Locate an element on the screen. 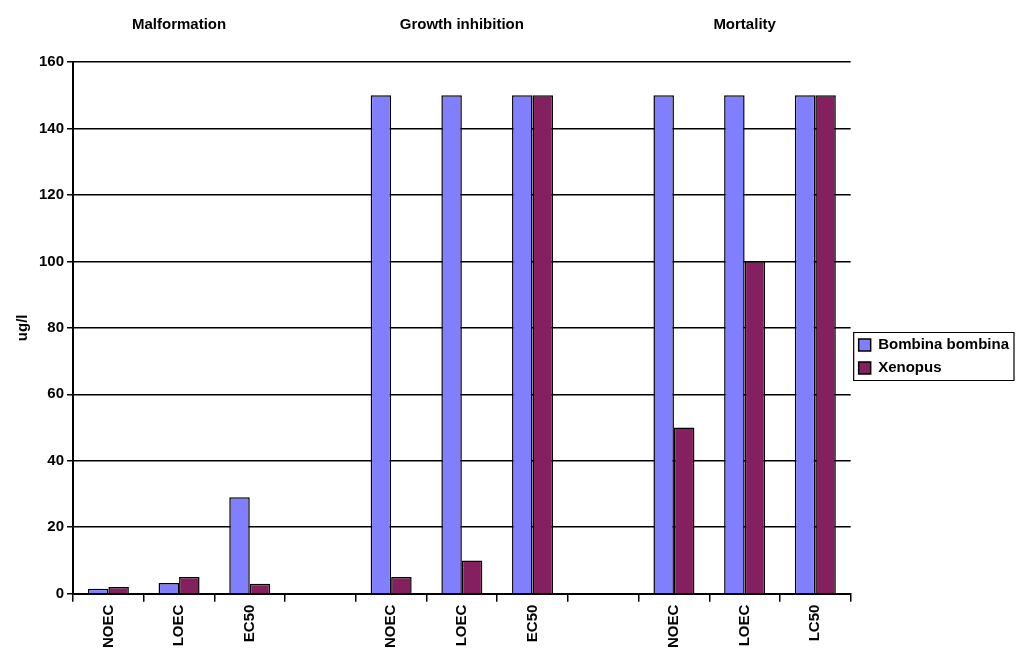 This screenshot has width=1027, height=655. y-tick-label: 140 is located at coordinates (52, 127).